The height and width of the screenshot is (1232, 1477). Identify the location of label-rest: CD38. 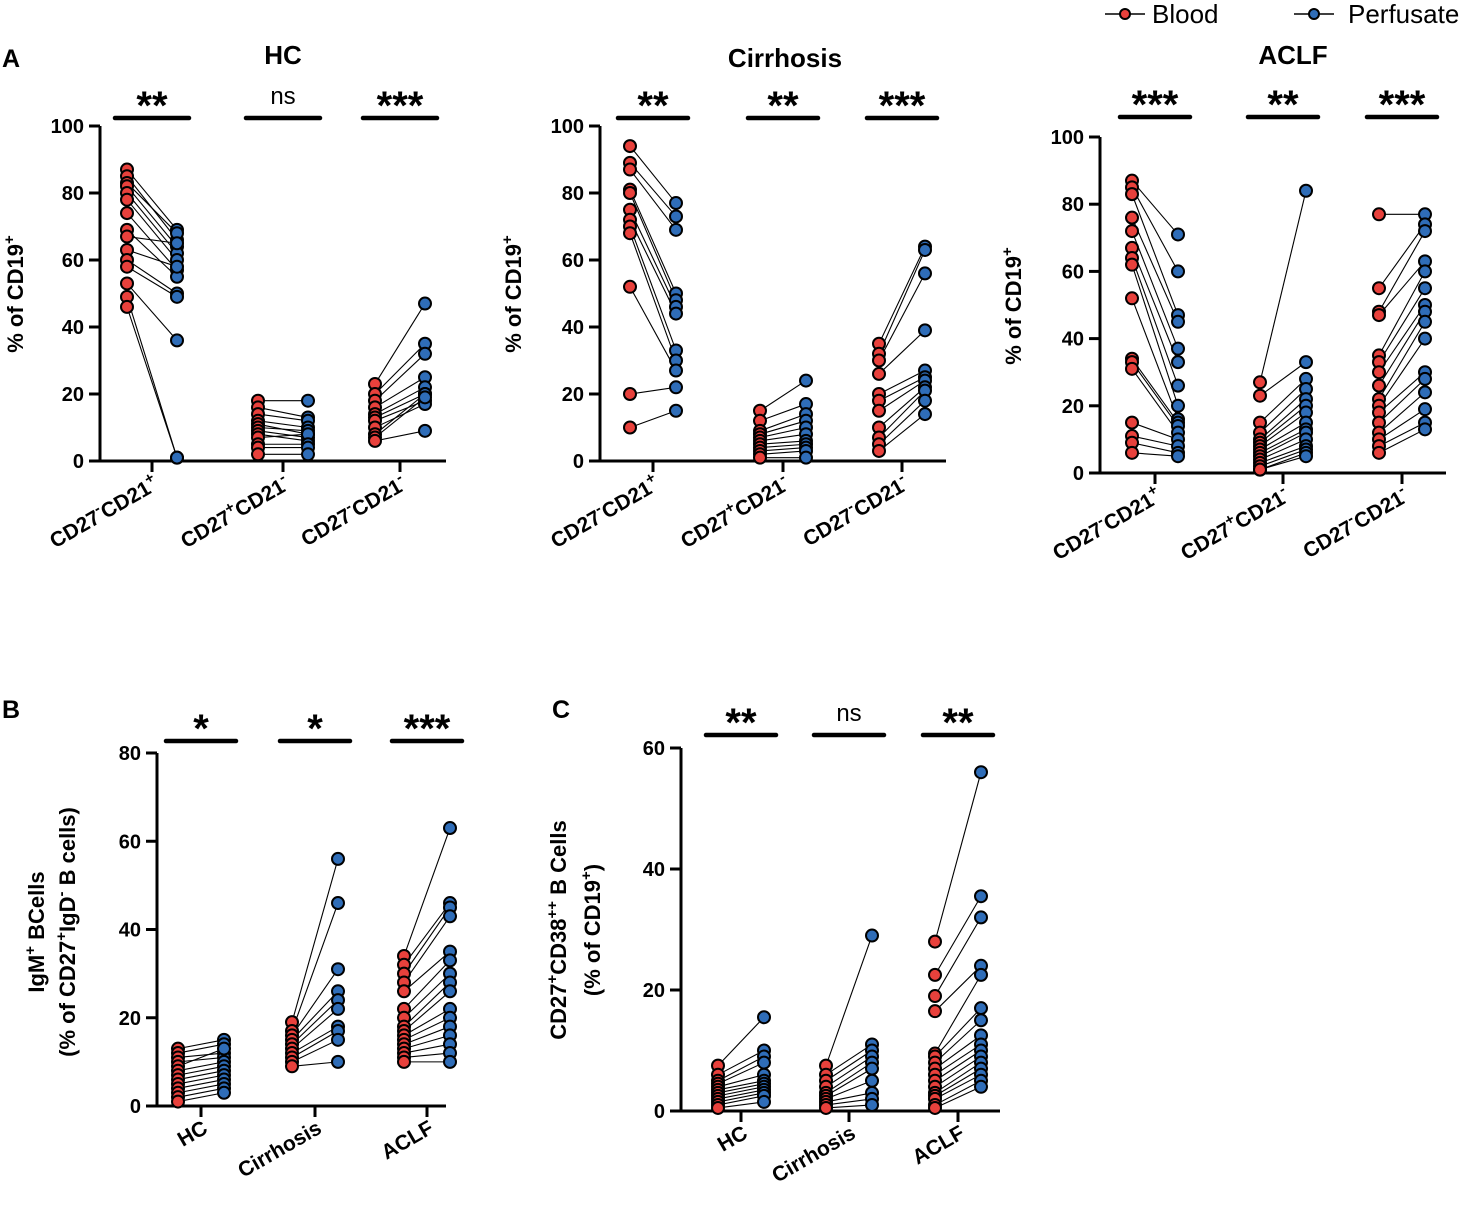
(558, 946).